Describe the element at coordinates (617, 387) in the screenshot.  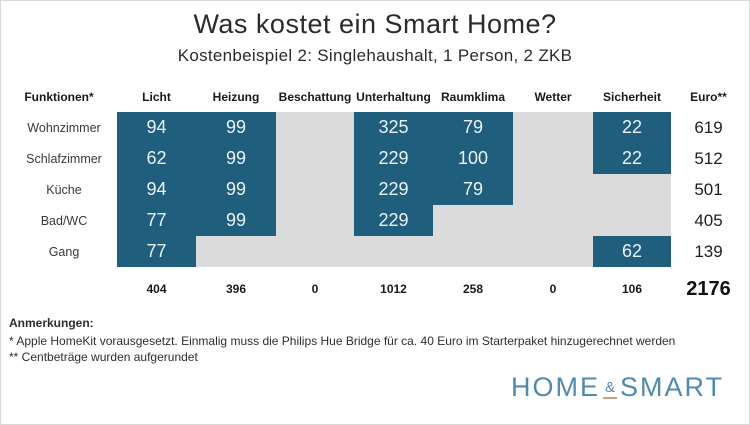
I see `homeandsmart-logo: HOME & SMART` at that location.